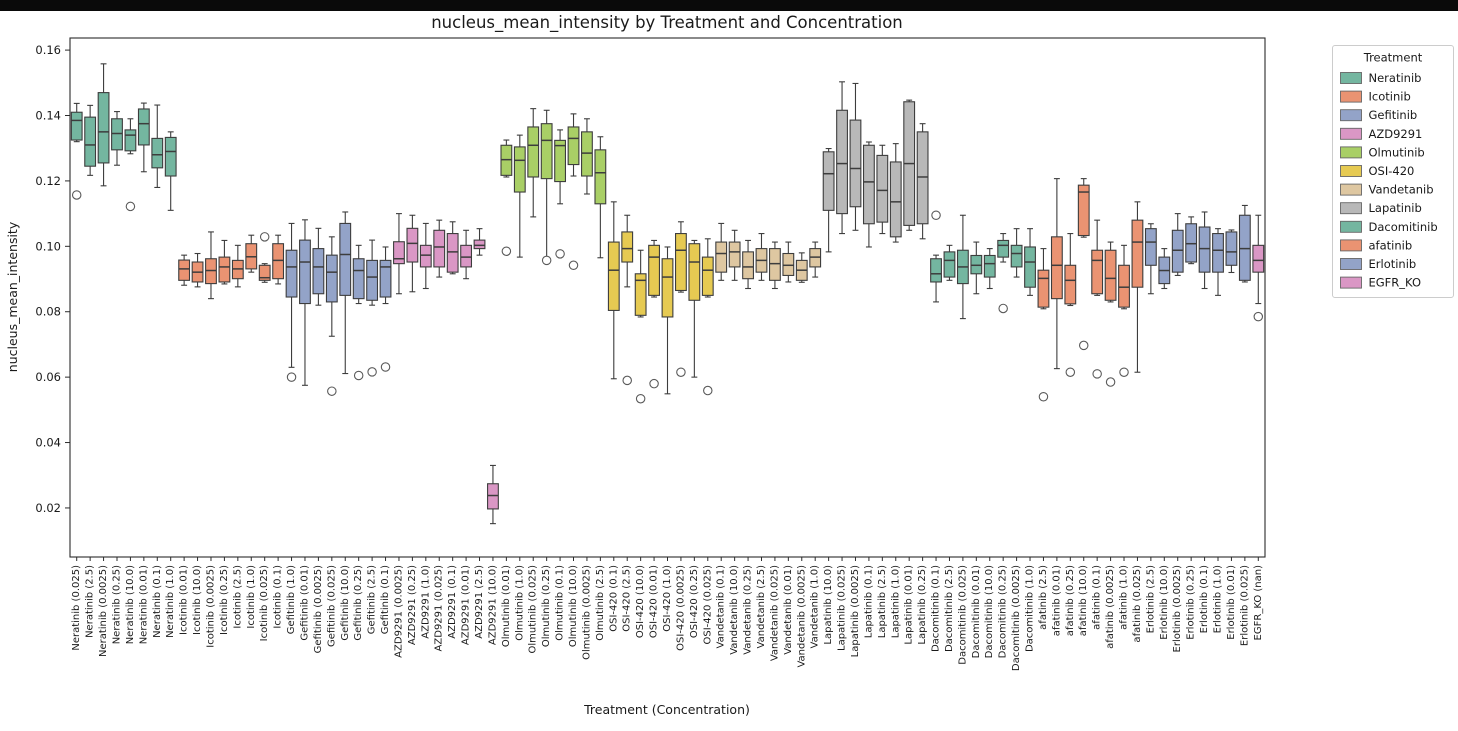 This screenshot has height=731, width=1458. I want to click on box-osi-420-0.025-, so click(707, 317).